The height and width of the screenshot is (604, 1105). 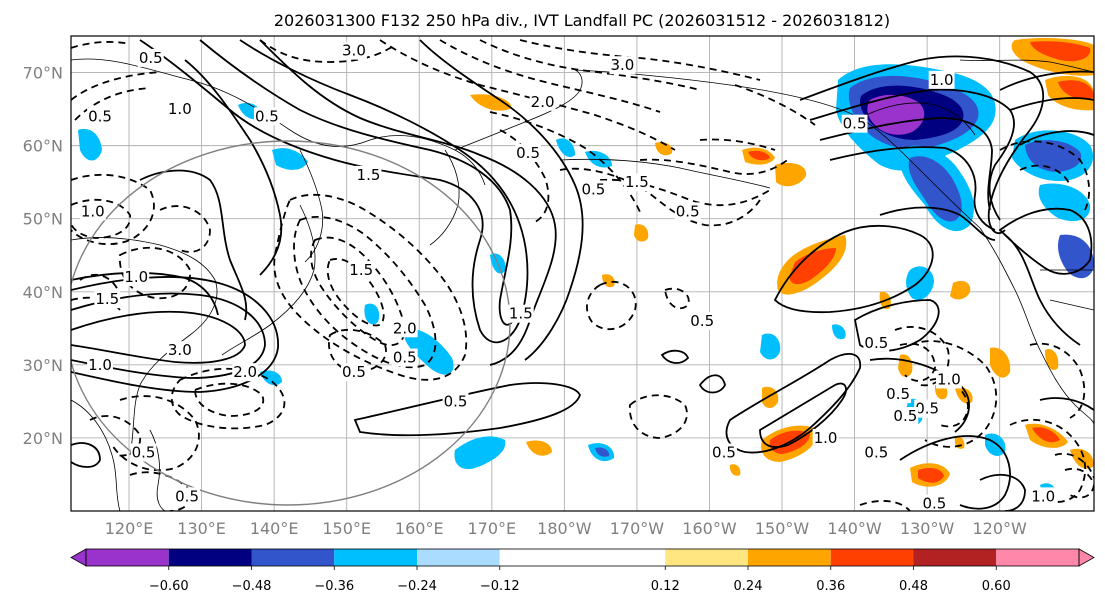 What do you see at coordinates (641, 233) in the screenshot?
I see `shade-cp-or6` at bounding box center [641, 233].